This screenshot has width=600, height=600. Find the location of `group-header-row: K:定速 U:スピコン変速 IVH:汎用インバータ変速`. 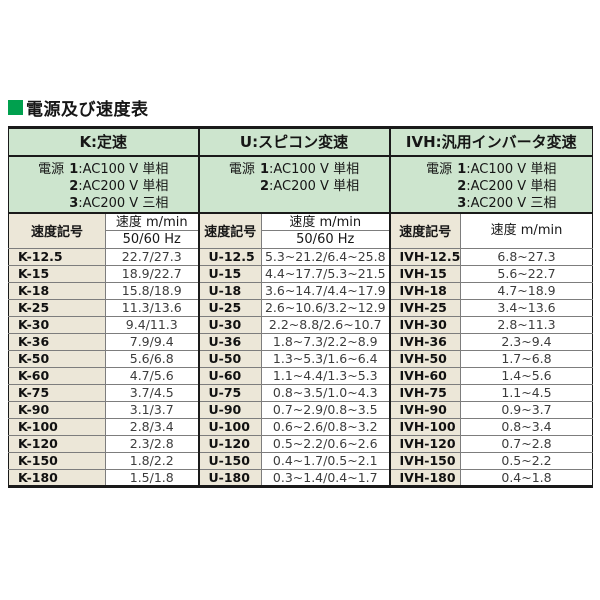

group-header-row: K:定速 U:スピコン変速 IVH:汎用インバータ変速 is located at coordinates (300, 142).